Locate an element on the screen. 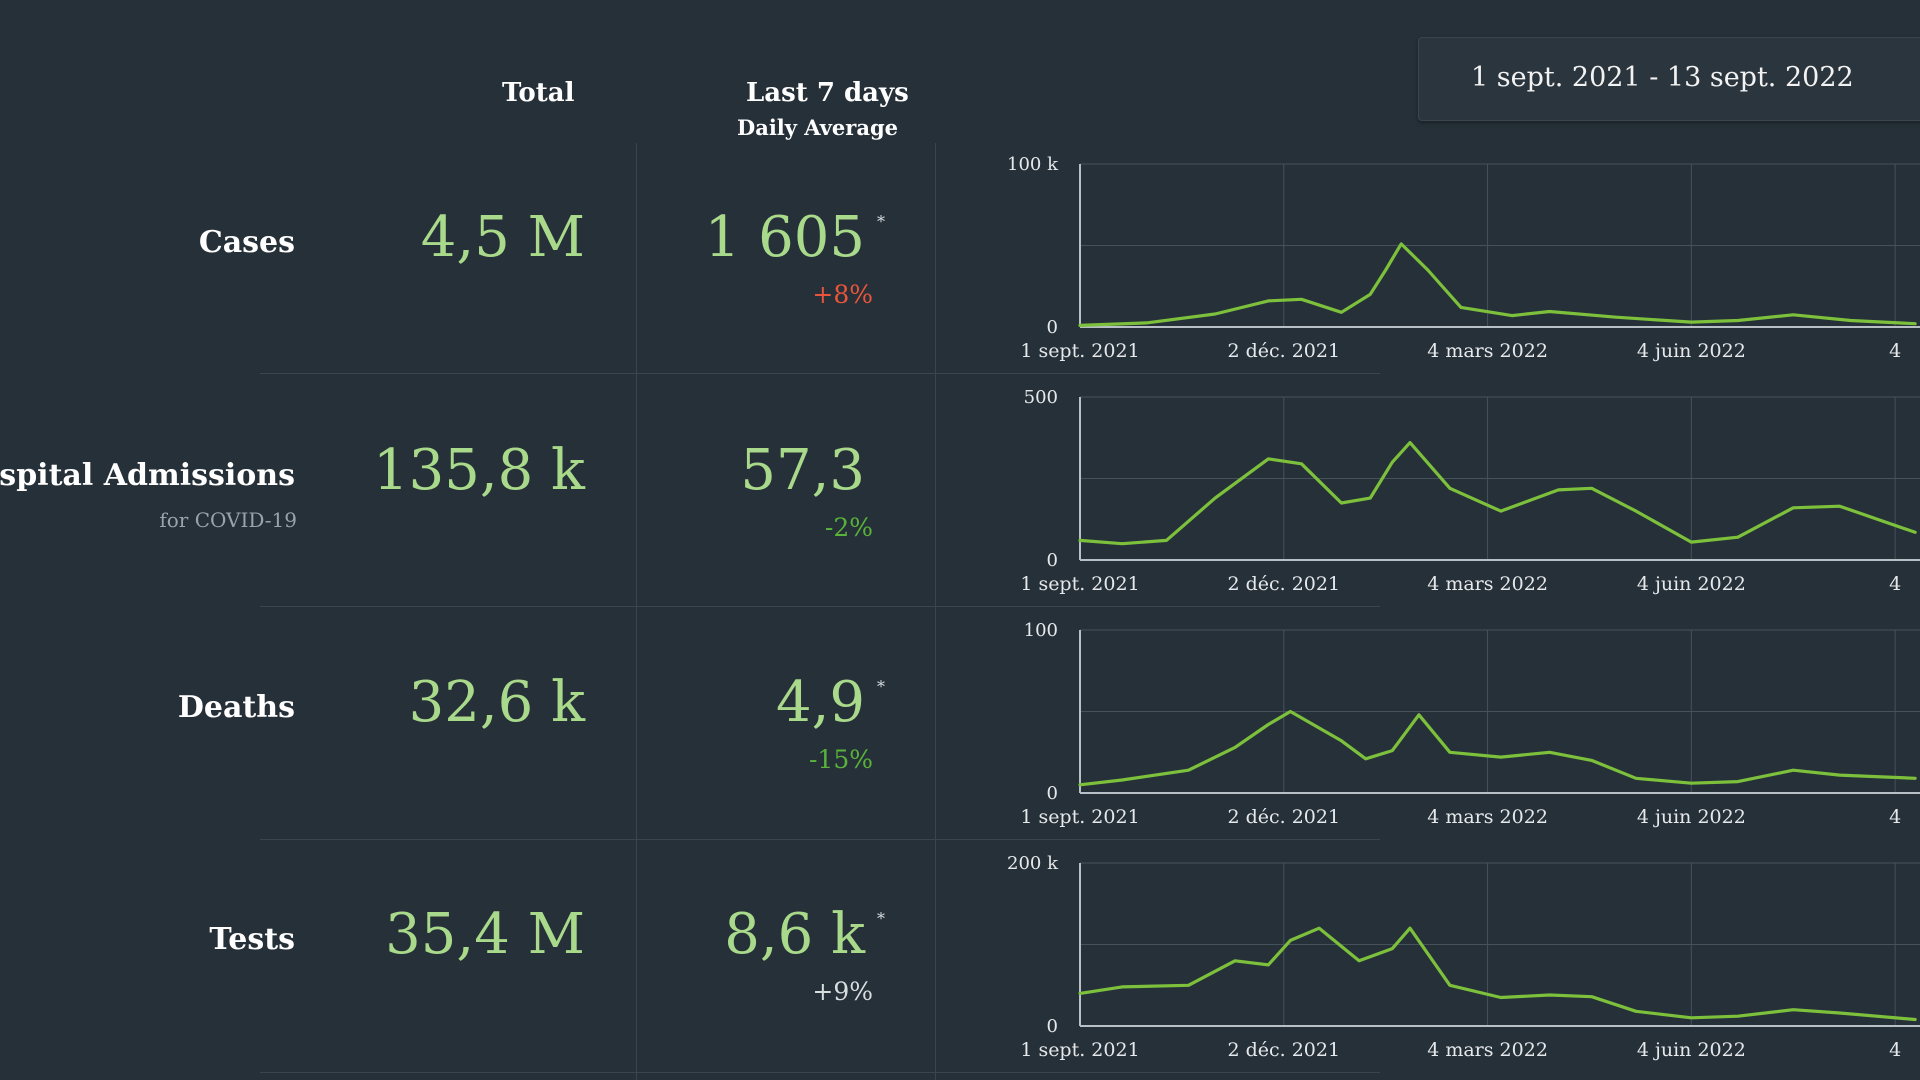 The height and width of the screenshot is (1080, 1920). header-daily-average: Daily Average is located at coordinates (818, 127).